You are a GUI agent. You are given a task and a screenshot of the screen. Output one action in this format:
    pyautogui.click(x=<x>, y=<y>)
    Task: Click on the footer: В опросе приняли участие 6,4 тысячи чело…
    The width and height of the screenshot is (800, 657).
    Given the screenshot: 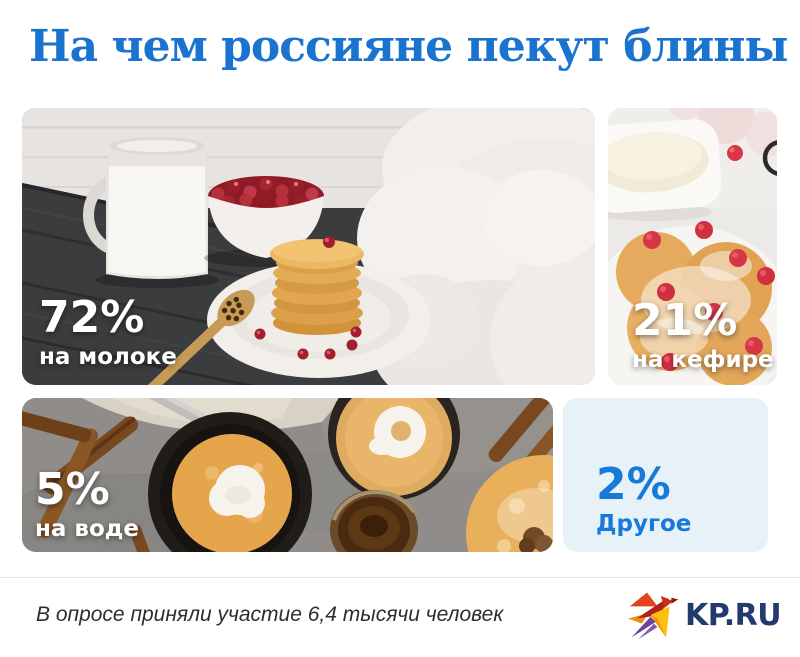 What is the action you would take?
    pyautogui.click(x=400, y=617)
    